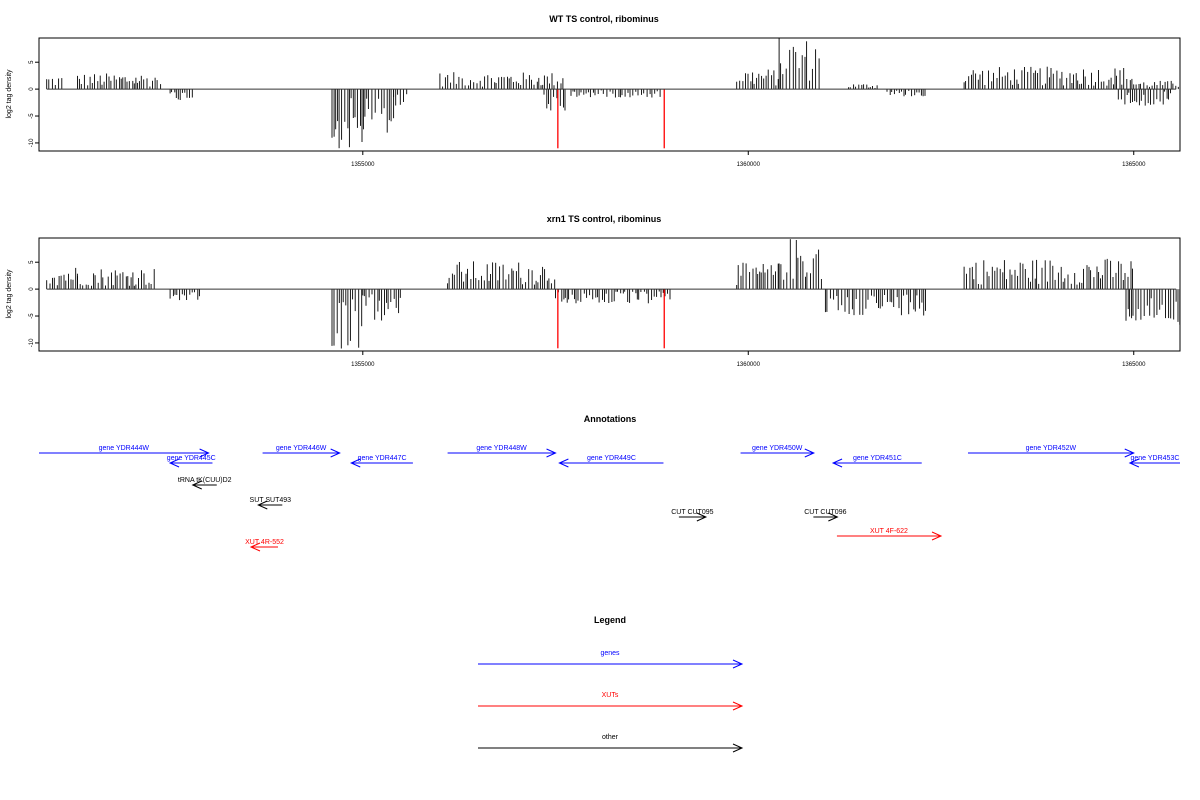 This screenshot has height=800, width=1200. I want to click on wt-track-frame, so click(609, 94).